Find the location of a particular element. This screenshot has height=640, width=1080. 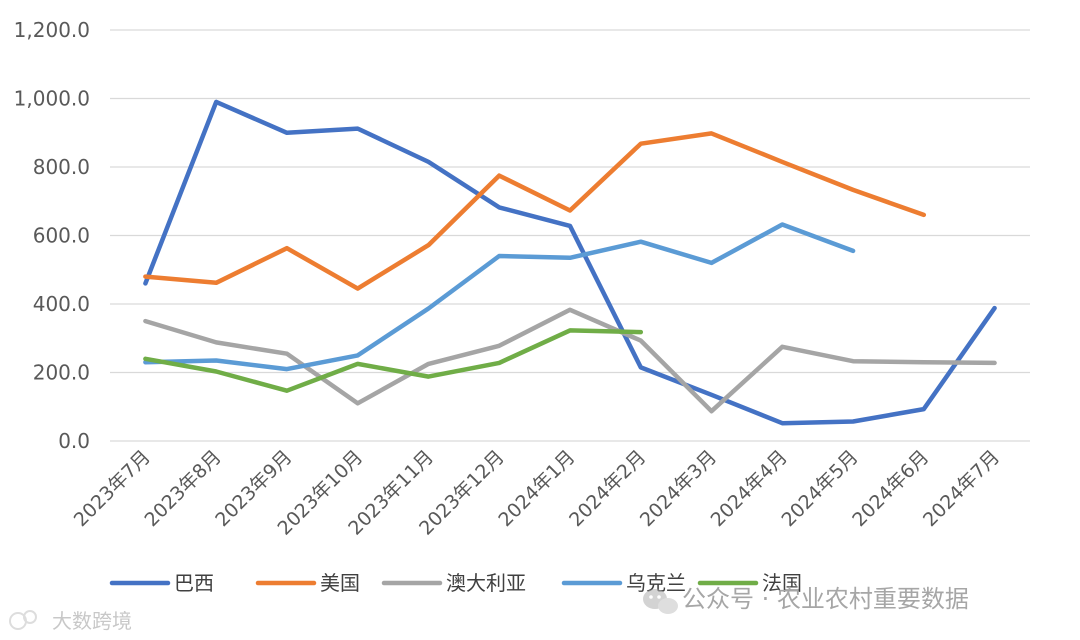

series-line-澳大利亚 is located at coordinates (570, 360).